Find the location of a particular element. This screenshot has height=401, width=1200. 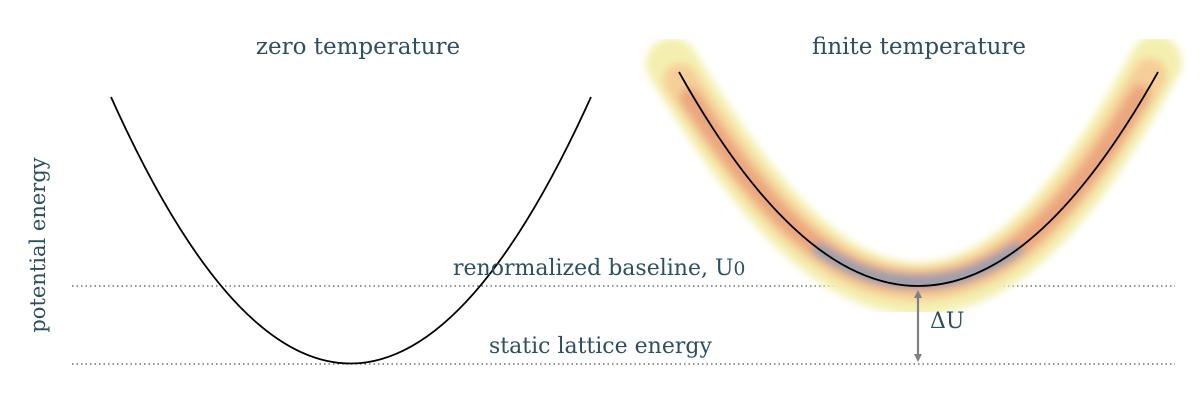

thermal-band-core is located at coordinates (918, 266).